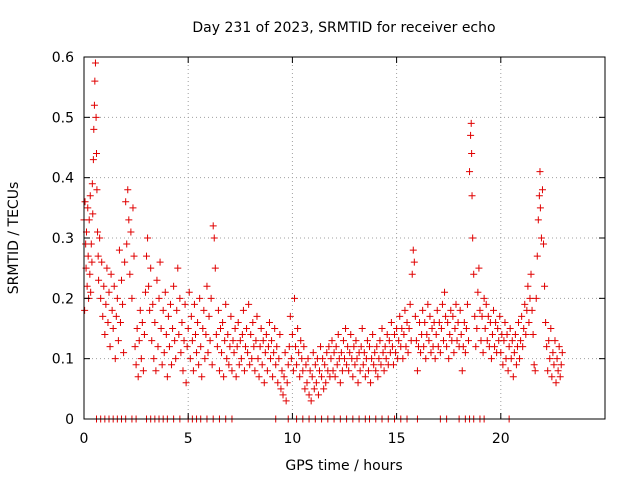 Image resolution: width=640 pixels, height=480 pixels. Describe the element at coordinates (63, 118) in the screenshot. I see `y-tick-label: 0.5` at that location.